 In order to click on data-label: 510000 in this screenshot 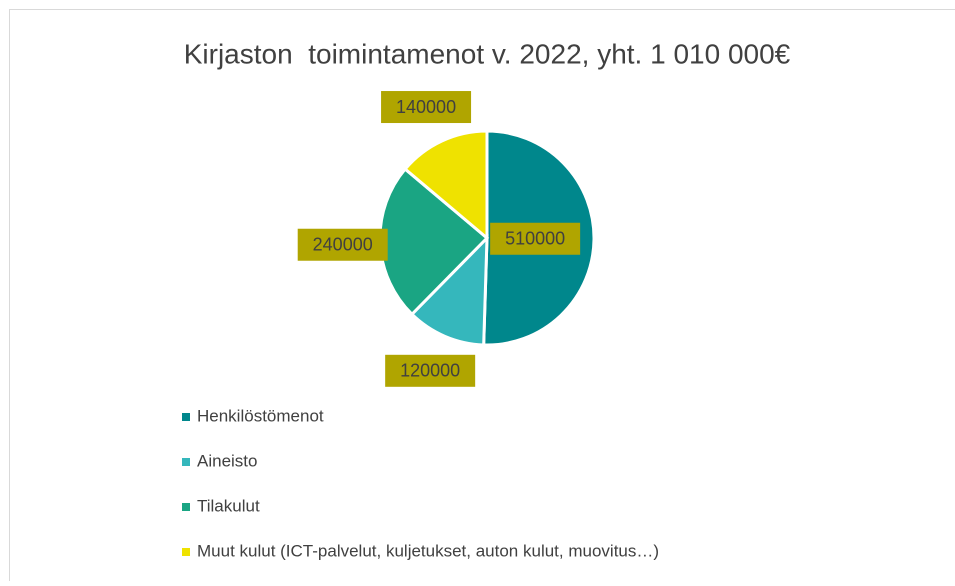, I will do `click(535, 238)`.